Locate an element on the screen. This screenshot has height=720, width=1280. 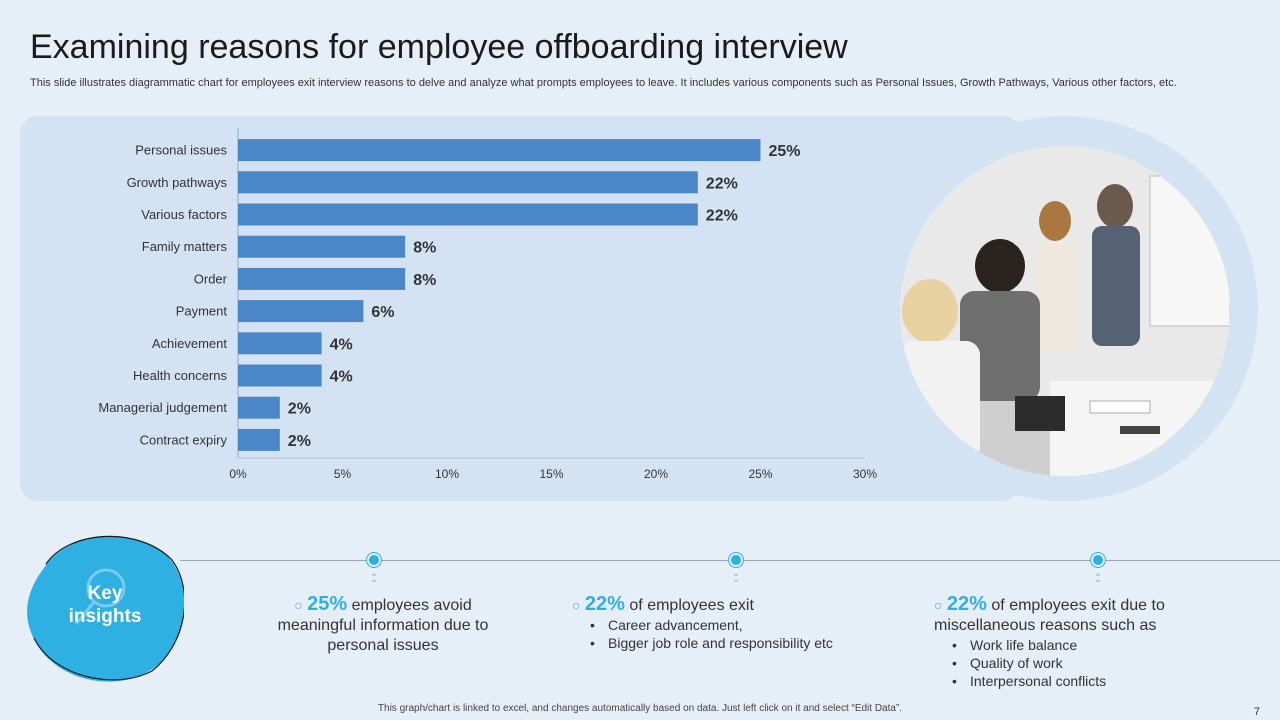
insight-point: Career advancement, is located at coordinates (730, 625).